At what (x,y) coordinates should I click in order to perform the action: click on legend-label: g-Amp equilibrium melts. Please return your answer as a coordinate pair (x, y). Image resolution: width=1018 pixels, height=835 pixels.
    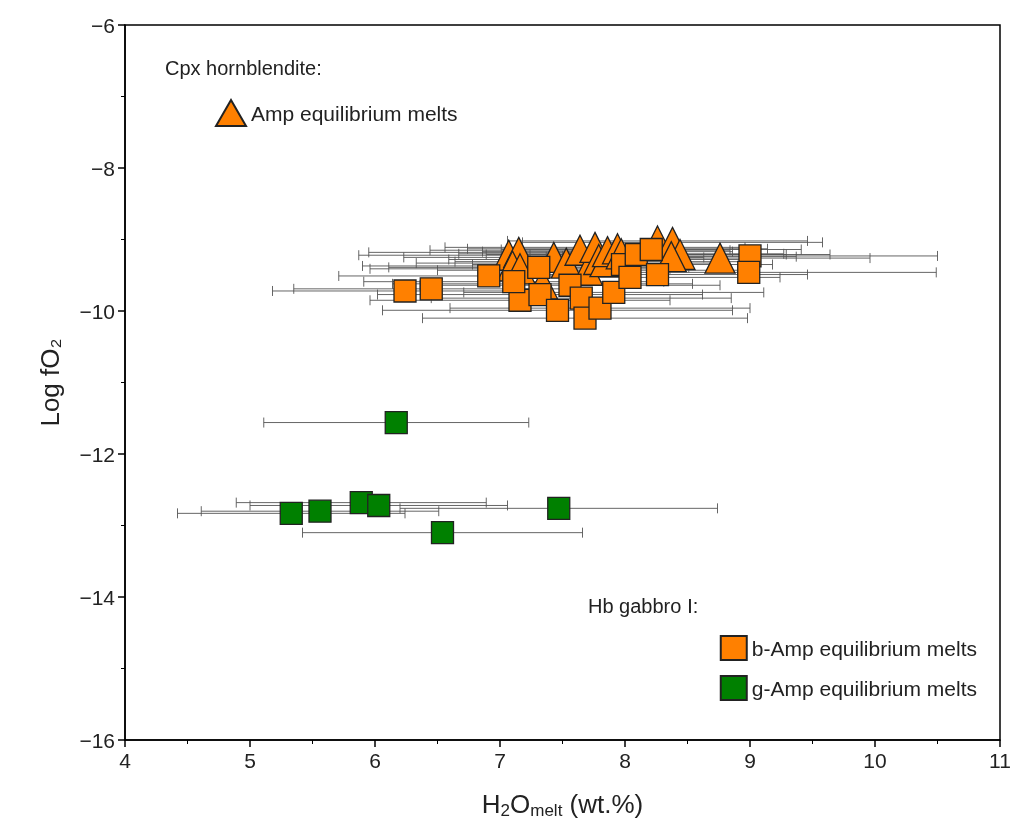
    Looking at the image, I should click on (864, 688).